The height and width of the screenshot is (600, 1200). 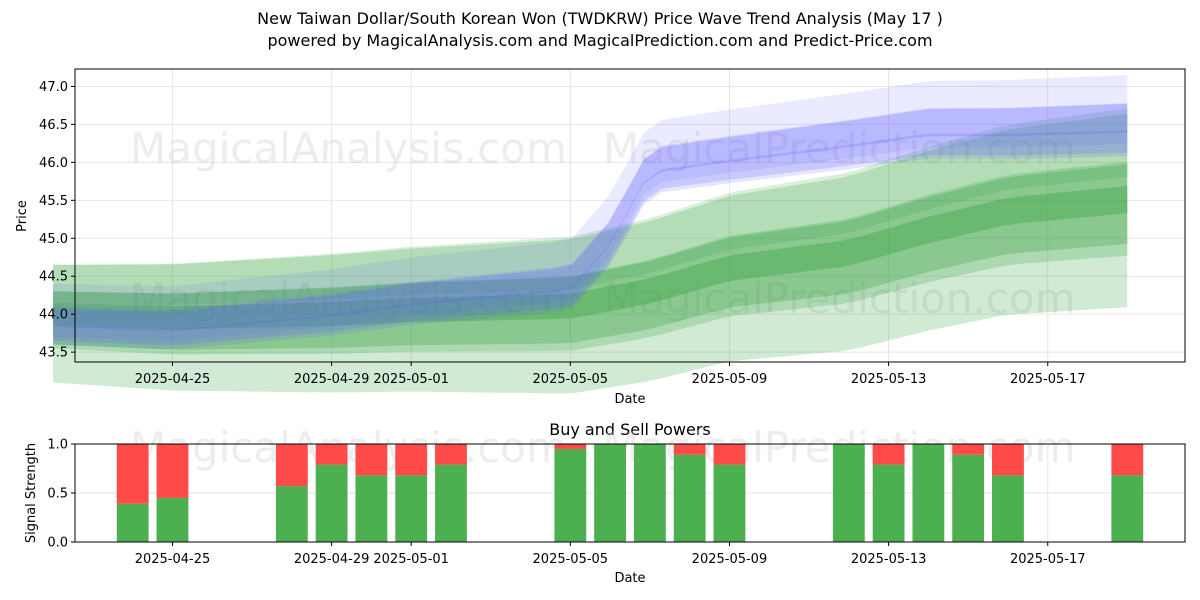 What do you see at coordinates (332, 379) in the screenshot?
I see `price-x-tick-label: 2025-04-29` at bounding box center [332, 379].